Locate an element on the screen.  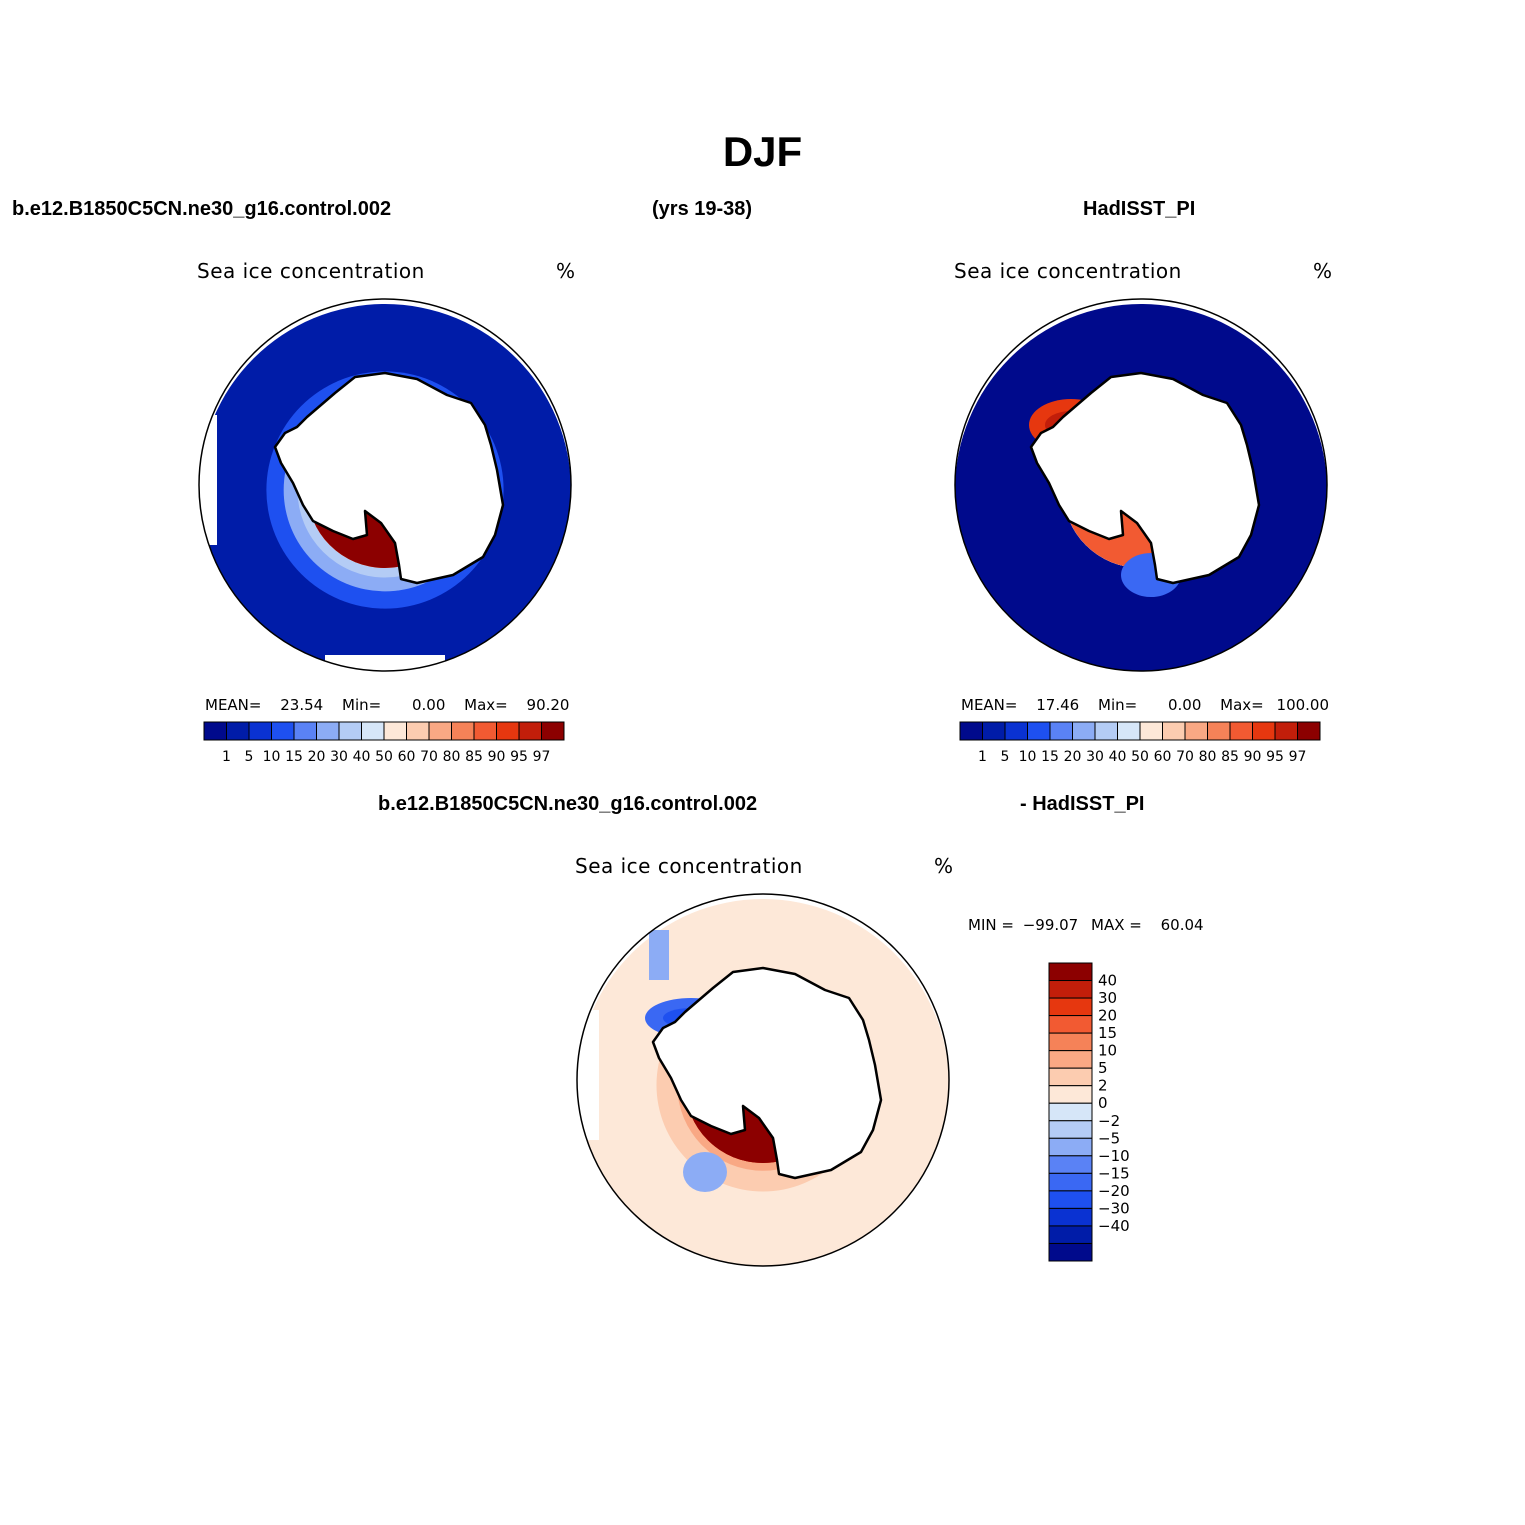
panel1-colorbar-label: 97 is located at coordinates (542, 757).